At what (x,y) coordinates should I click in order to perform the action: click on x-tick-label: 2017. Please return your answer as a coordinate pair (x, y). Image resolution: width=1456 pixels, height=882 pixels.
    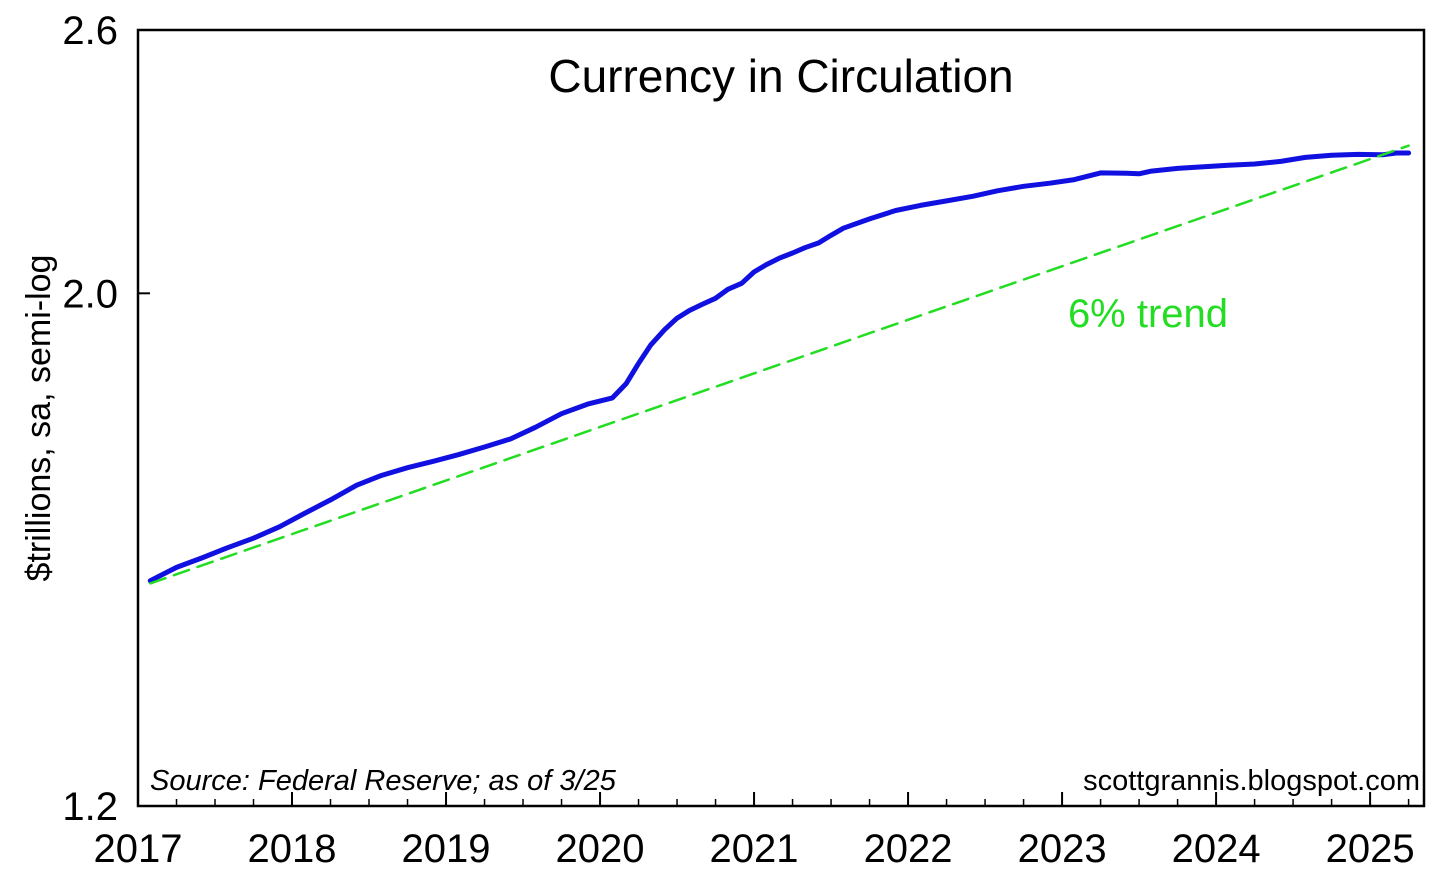
    Looking at the image, I should click on (138, 849).